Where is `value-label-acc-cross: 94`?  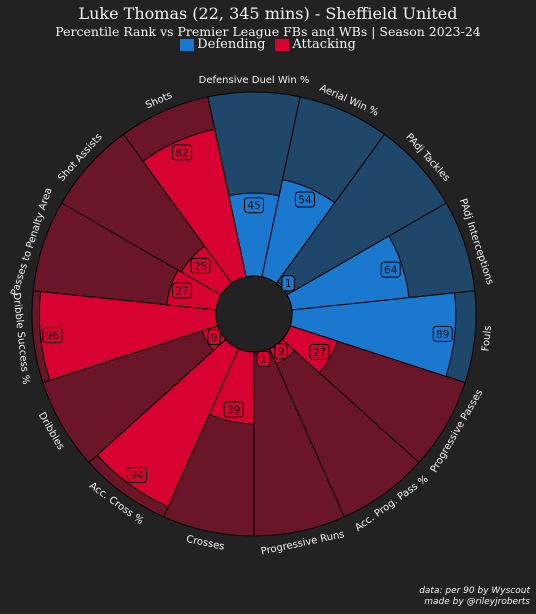 value-label-acc-cross: 94 is located at coordinates (137, 474).